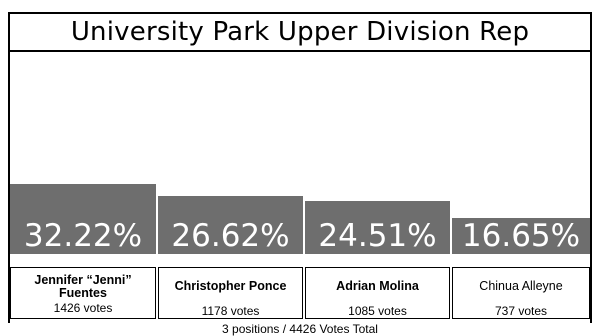 This screenshot has height=336, width=594. I want to click on total-votes-label: 3 positions / 4426 Votes Total, so click(300, 329).